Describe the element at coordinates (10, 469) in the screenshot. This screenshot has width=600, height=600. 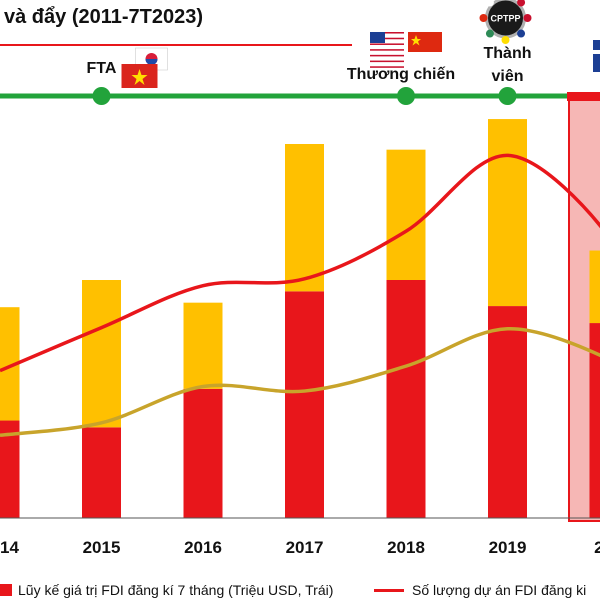
I see `bar-lower-2014` at that location.